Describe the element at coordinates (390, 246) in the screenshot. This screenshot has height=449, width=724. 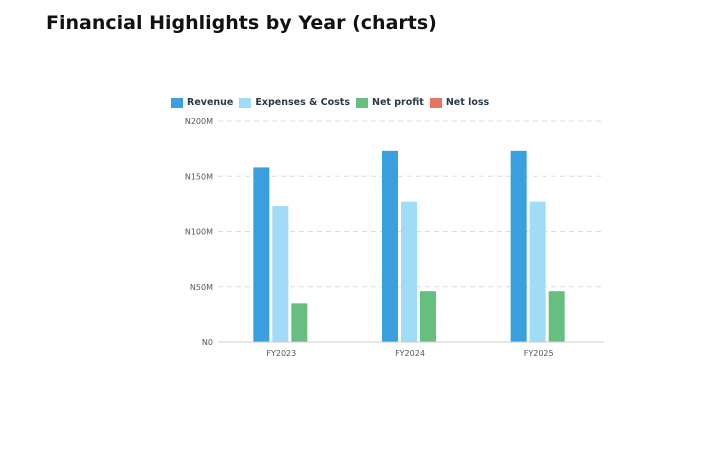
I see `bar-revenue-fy2024` at that location.